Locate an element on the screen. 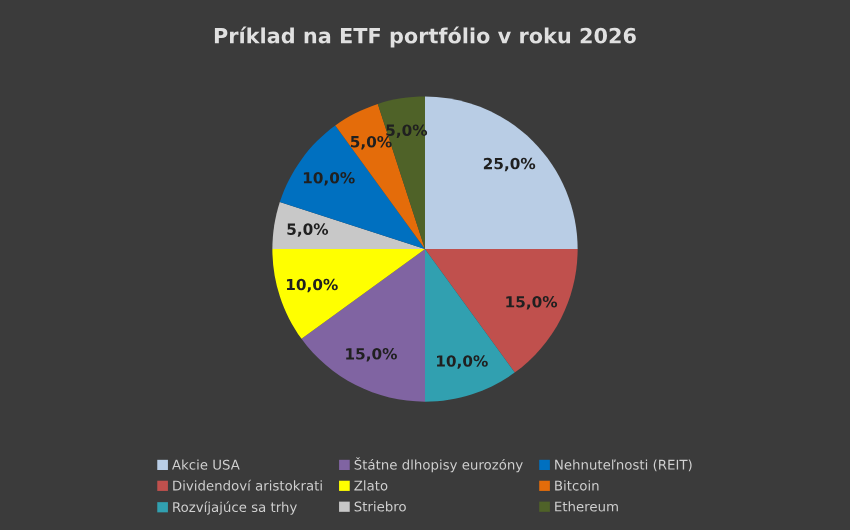  chart-title: Príklad na ETF portfólio v roku 2026 is located at coordinates (425, 37).